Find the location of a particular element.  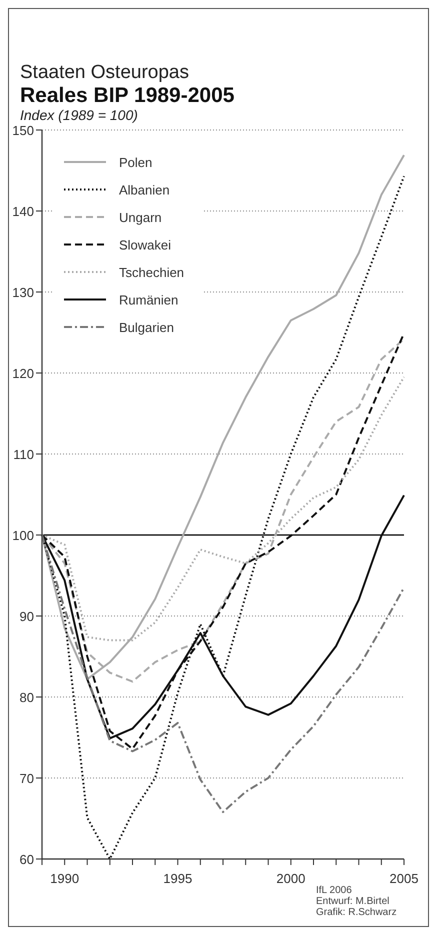

y-tick-label: 130 is located at coordinates (23, 292).